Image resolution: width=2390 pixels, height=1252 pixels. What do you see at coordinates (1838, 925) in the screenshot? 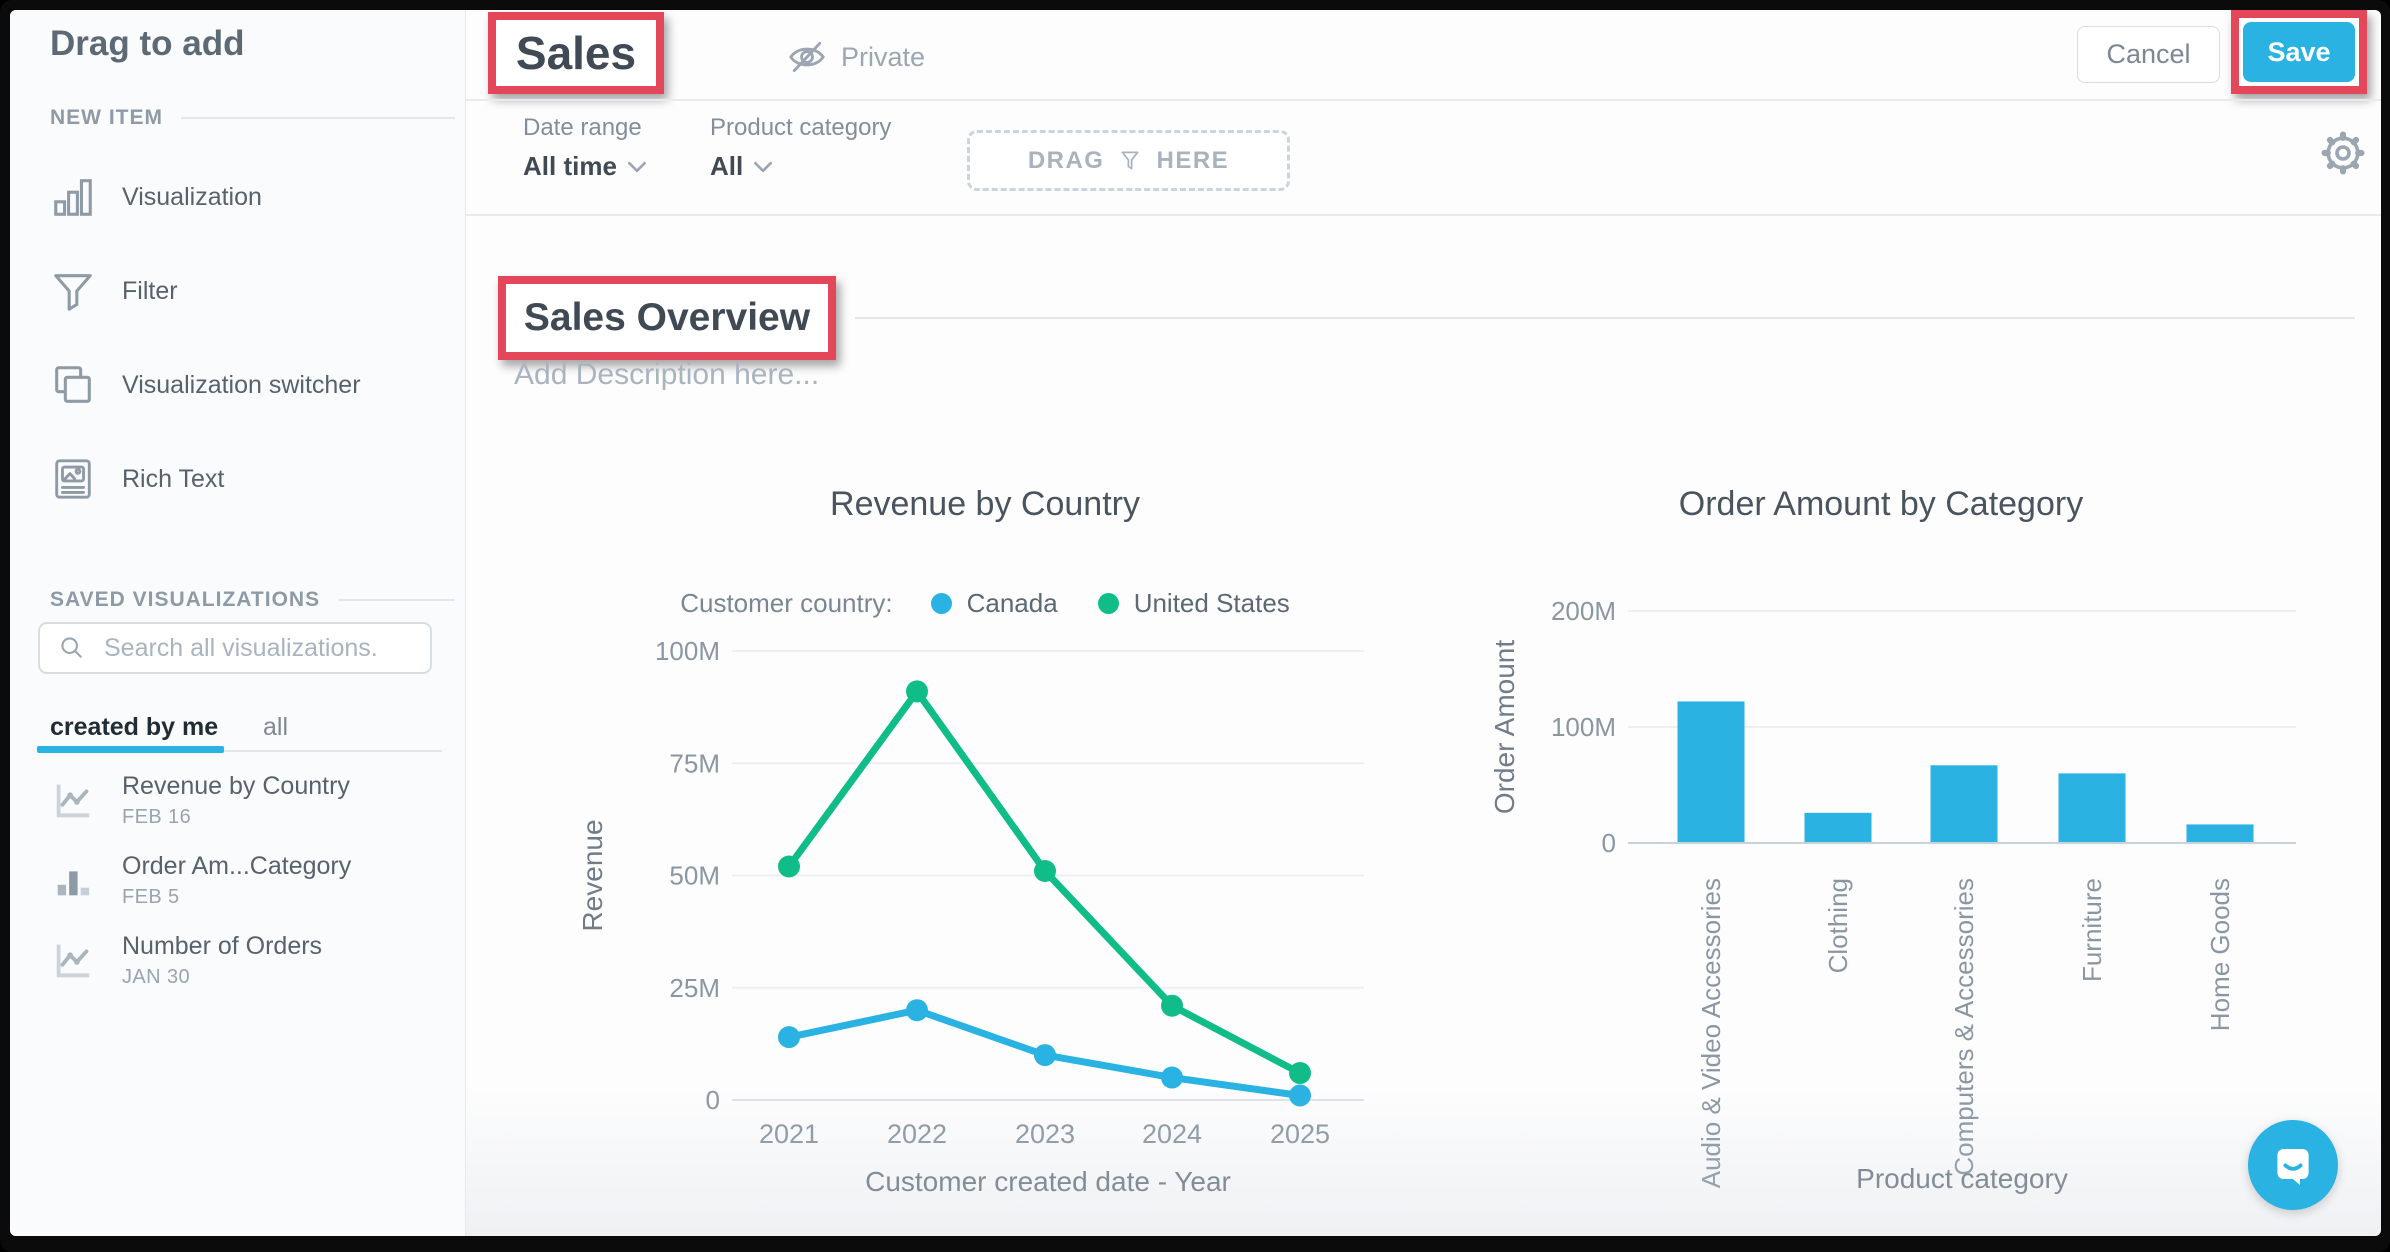
I see `svg-text: Clothing` at bounding box center [1838, 925].